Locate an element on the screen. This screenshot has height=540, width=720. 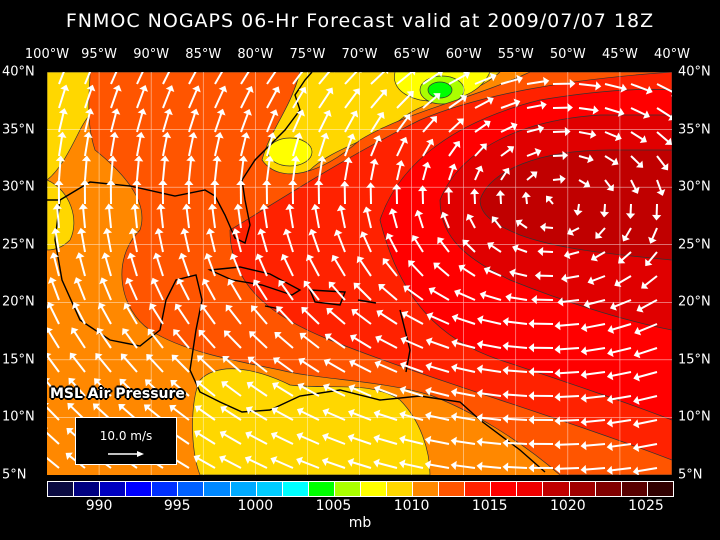
latitude-label: 15°N is located at coordinates (694, 360).